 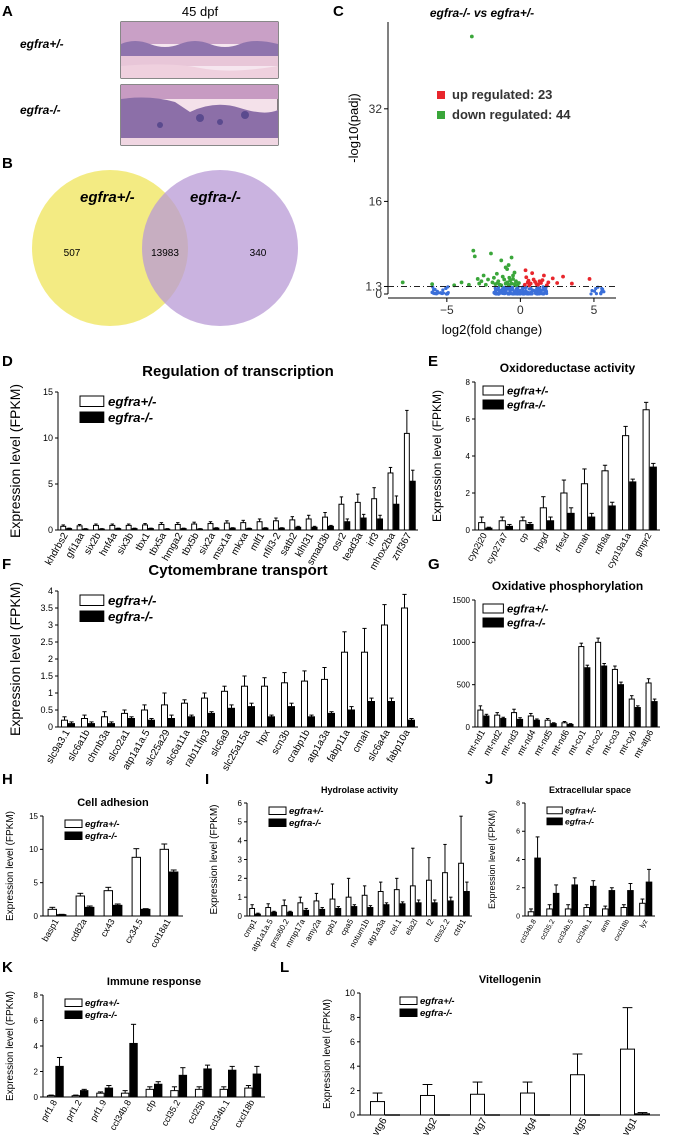 I want to click on x-tick-label: ccl34b.5, so click(x=565, y=931).